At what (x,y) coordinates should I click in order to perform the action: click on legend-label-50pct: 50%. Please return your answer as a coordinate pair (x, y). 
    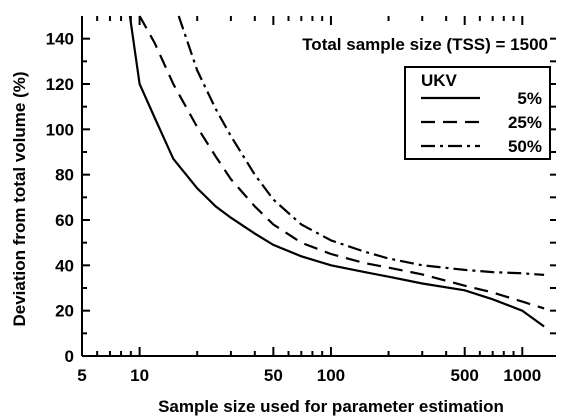
    Looking at the image, I should click on (525, 146).